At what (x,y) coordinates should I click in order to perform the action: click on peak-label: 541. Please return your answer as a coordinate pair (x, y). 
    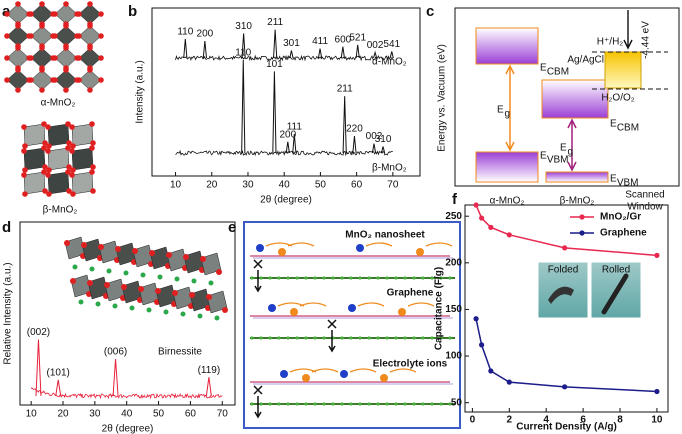
    Looking at the image, I should click on (391, 44).